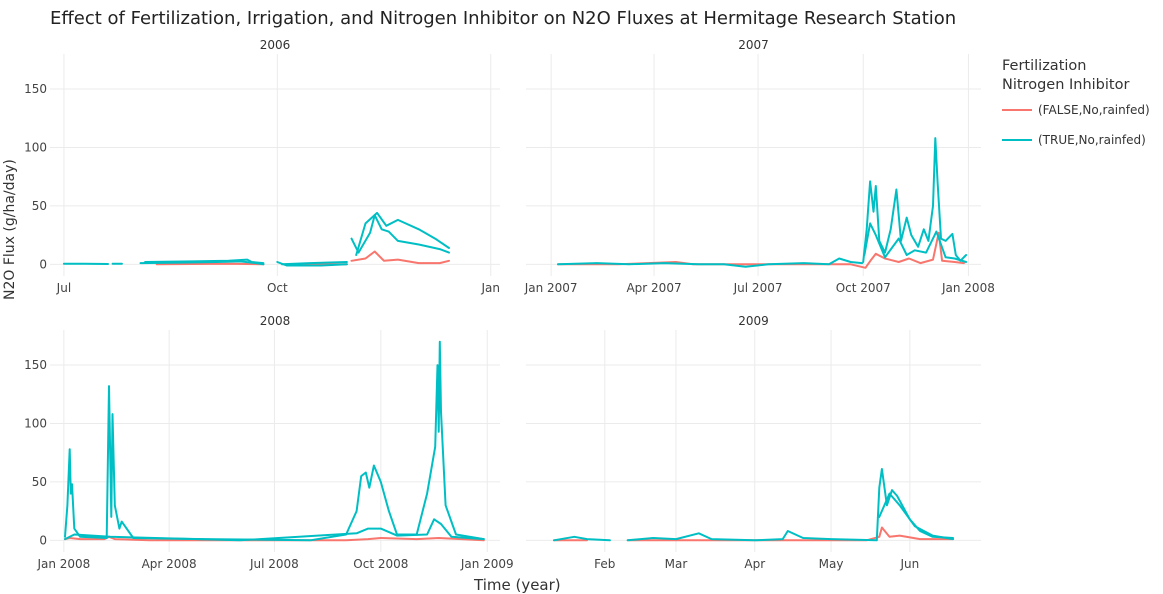 The image size is (1163, 594). What do you see at coordinates (551, 288) in the screenshot?
I see `x-tick-label: Jan 2007` at bounding box center [551, 288].